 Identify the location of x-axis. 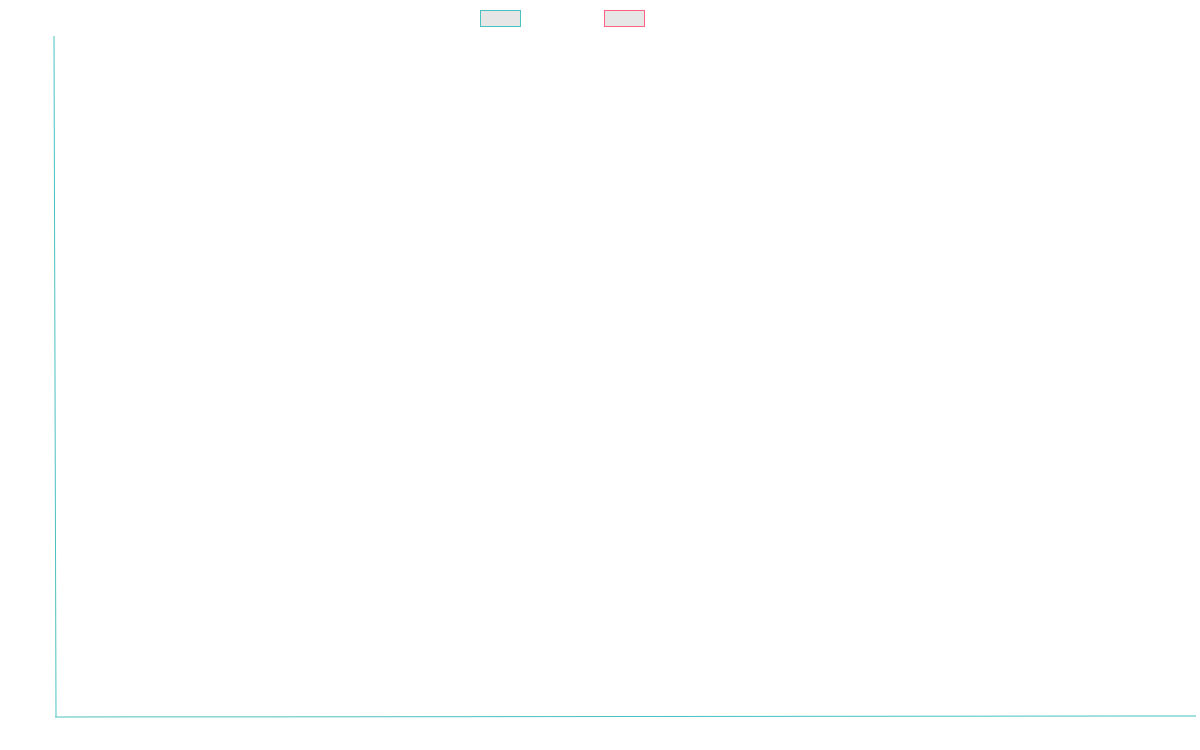
(625, 716).